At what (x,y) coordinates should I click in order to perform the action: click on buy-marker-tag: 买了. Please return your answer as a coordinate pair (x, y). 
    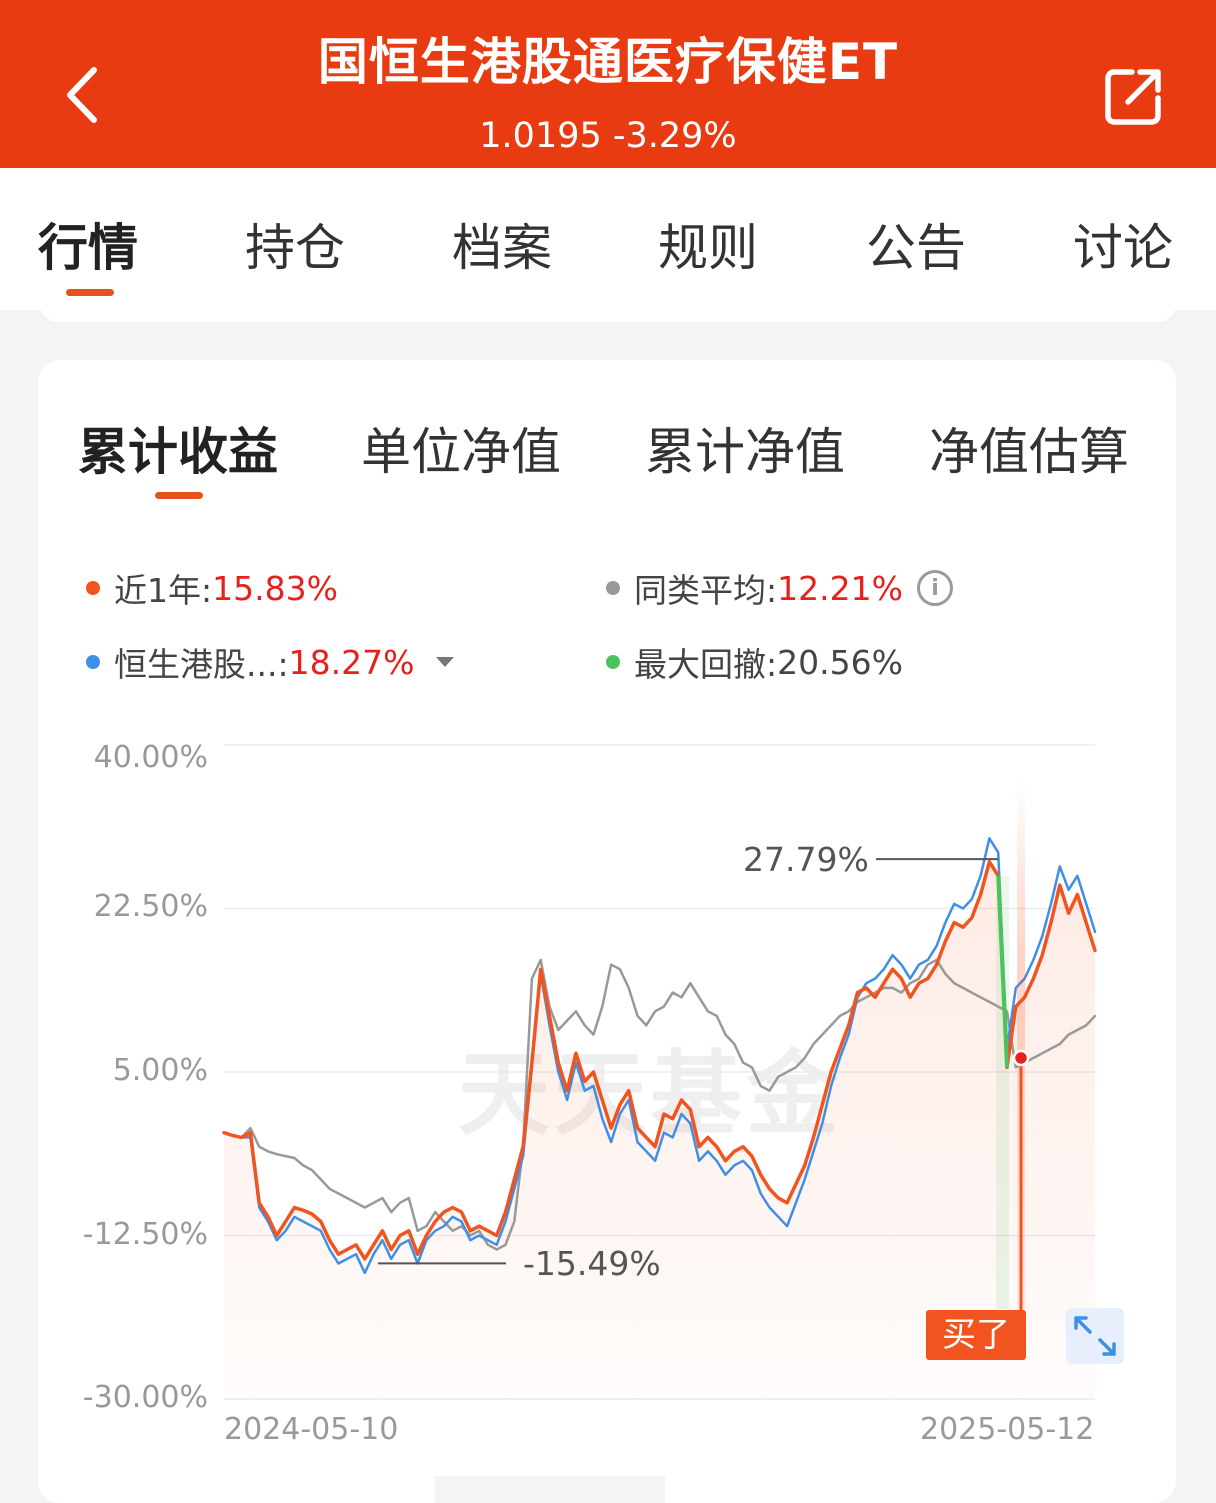
    Looking at the image, I should click on (976, 1335).